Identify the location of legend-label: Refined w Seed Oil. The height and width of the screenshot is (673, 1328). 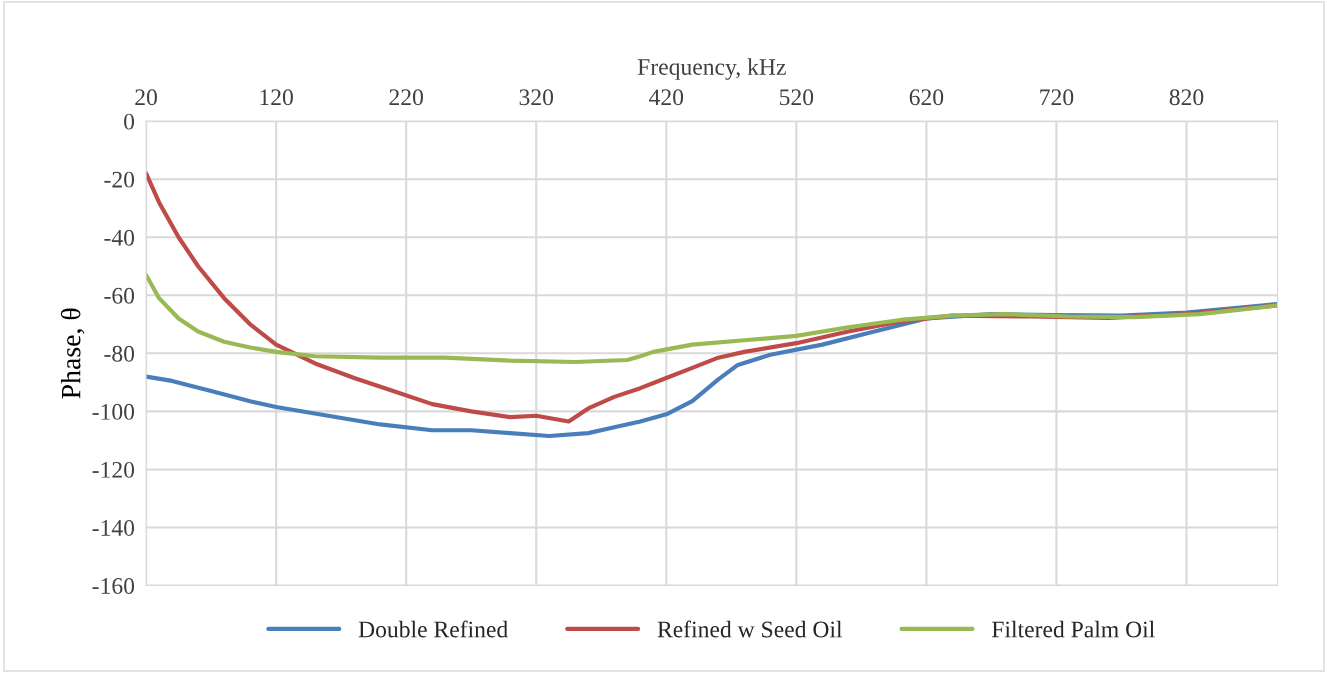
(750, 629).